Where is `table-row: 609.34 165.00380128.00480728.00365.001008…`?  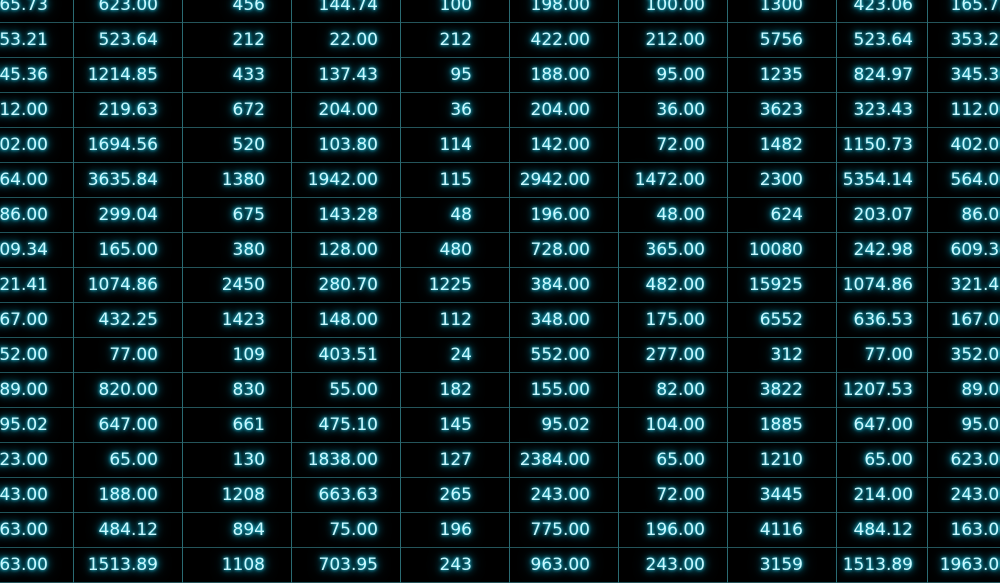 table-row: 609.34 165.00380128.00480728.00365.001008… is located at coordinates (500, 250).